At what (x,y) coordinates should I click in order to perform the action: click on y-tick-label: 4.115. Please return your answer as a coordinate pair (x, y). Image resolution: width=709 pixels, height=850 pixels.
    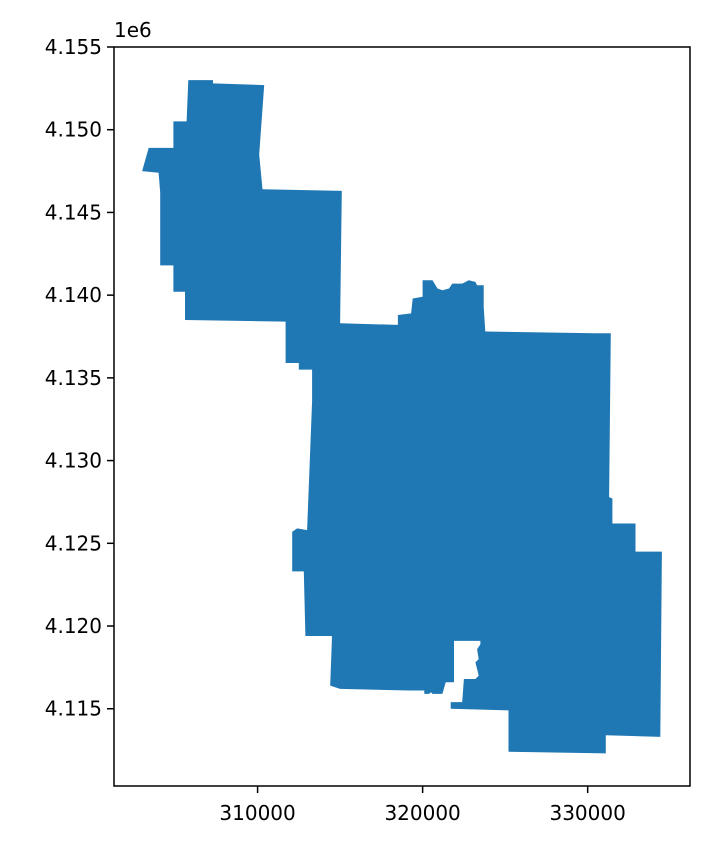
    Looking at the image, I should click on (73, 709).